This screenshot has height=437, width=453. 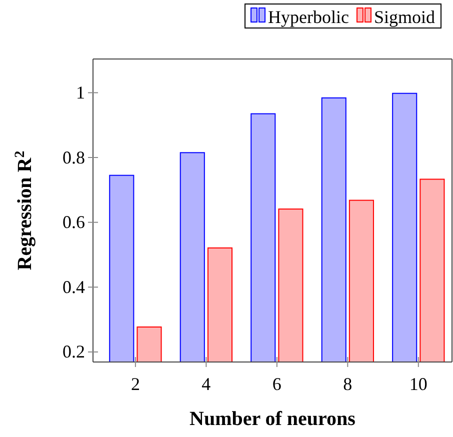 I want to click on y-tick-label: 0.6, so click(x=73, y=222).